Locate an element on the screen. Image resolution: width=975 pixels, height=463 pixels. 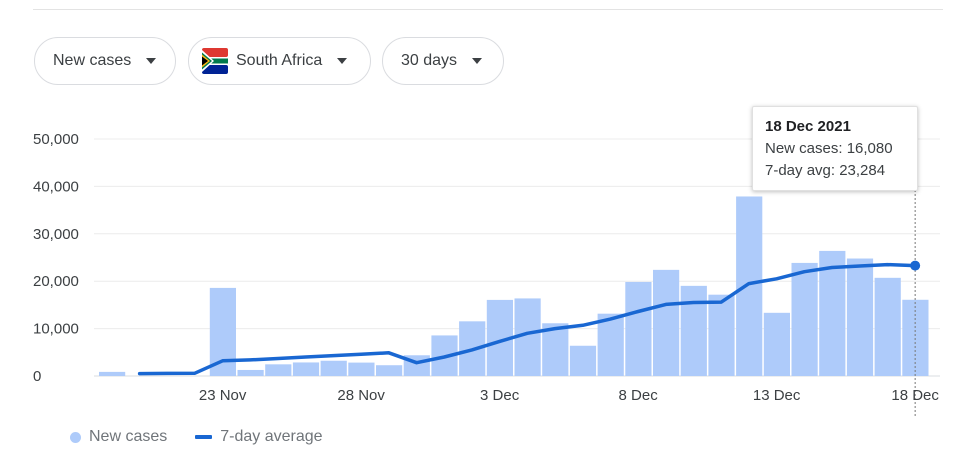
y-tick-label: 40,000 is located at coordinates (56, 186).